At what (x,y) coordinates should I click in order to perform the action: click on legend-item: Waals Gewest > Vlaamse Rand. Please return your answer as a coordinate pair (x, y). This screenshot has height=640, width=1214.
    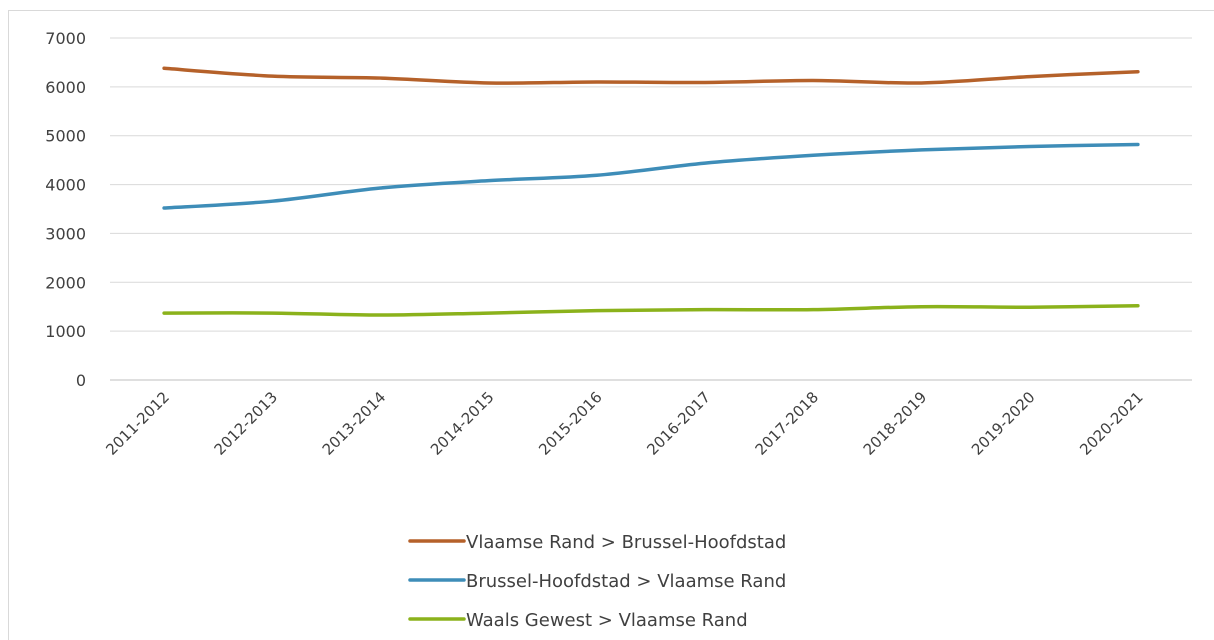
    Looking at the image, I should click on (578, 620).